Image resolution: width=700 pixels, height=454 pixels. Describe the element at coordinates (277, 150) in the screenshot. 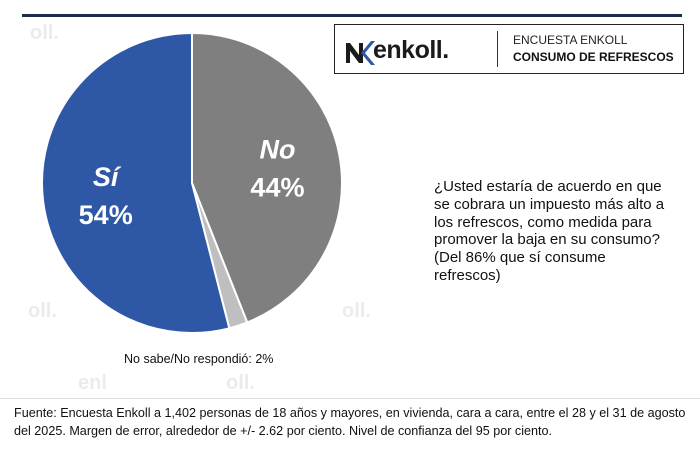

I see `slice-label: No` at that location.